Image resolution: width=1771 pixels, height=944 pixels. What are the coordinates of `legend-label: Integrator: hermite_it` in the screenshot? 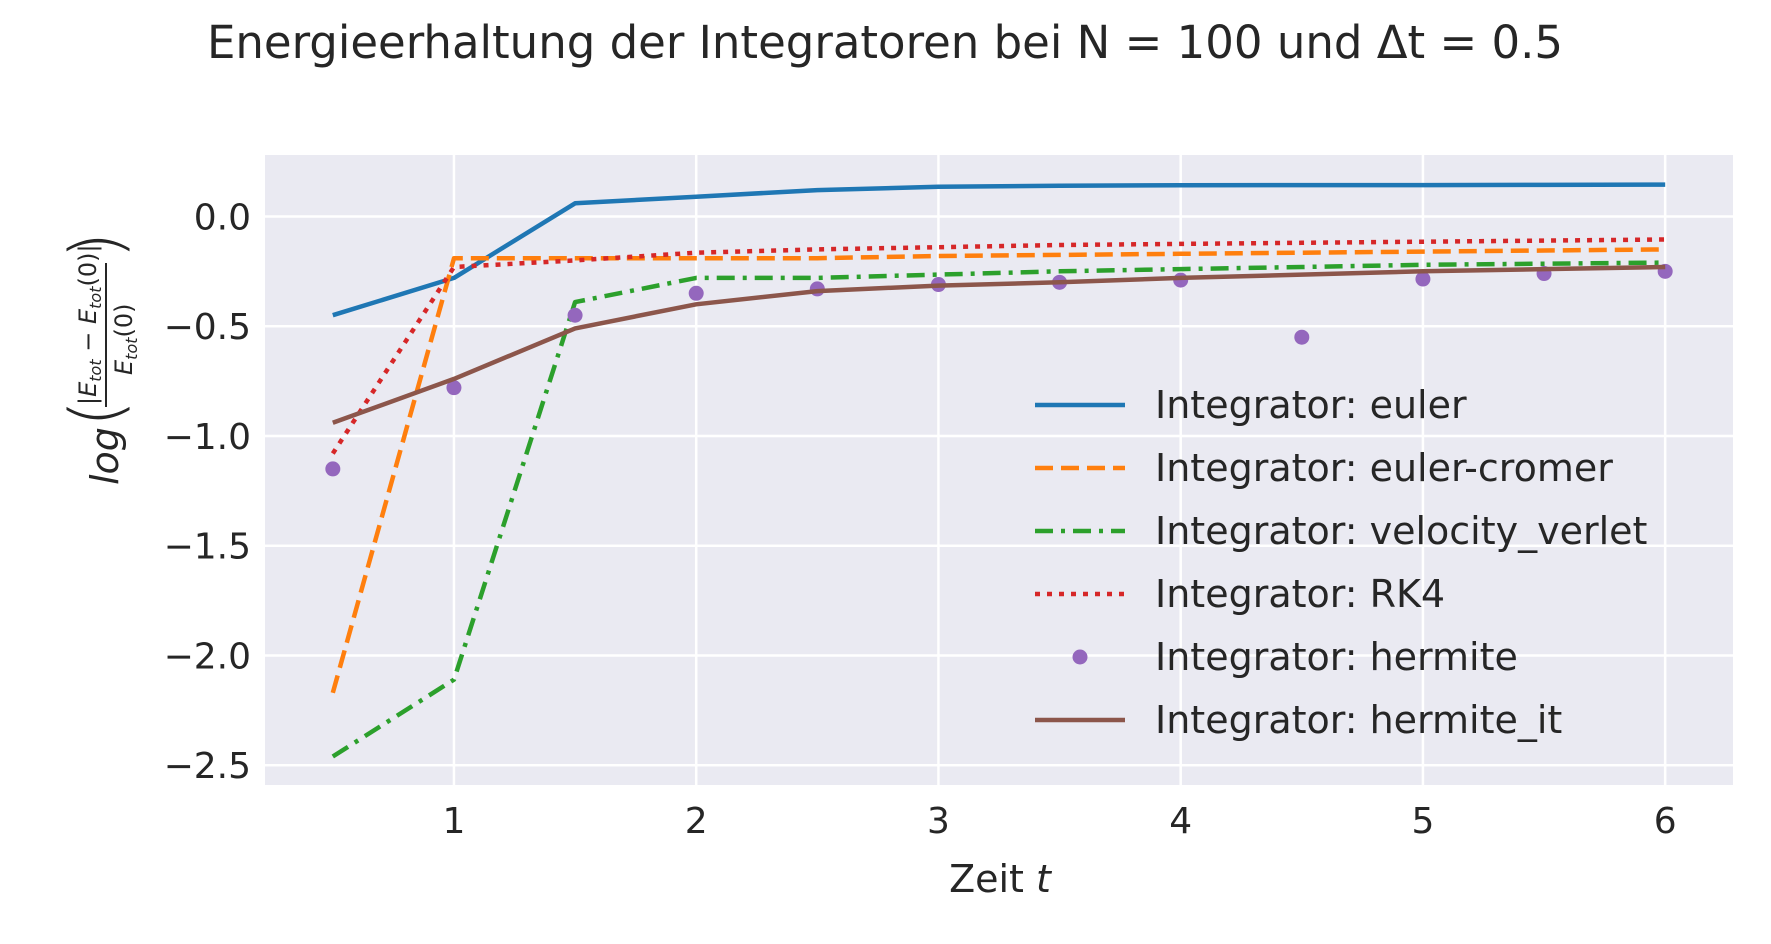 It's located at (1358, 720).